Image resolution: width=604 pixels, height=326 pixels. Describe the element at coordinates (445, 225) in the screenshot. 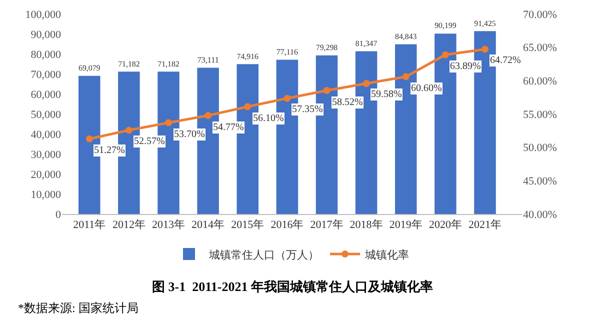

I see `x-tick-label: 2020年` at that location.